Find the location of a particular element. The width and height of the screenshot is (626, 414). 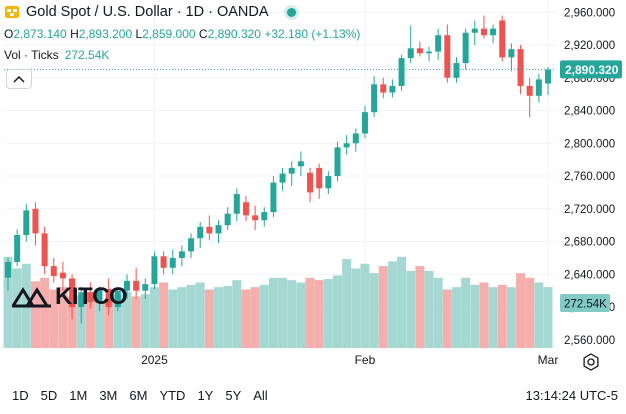

current-price-badge is located at coordinates (591, 69).